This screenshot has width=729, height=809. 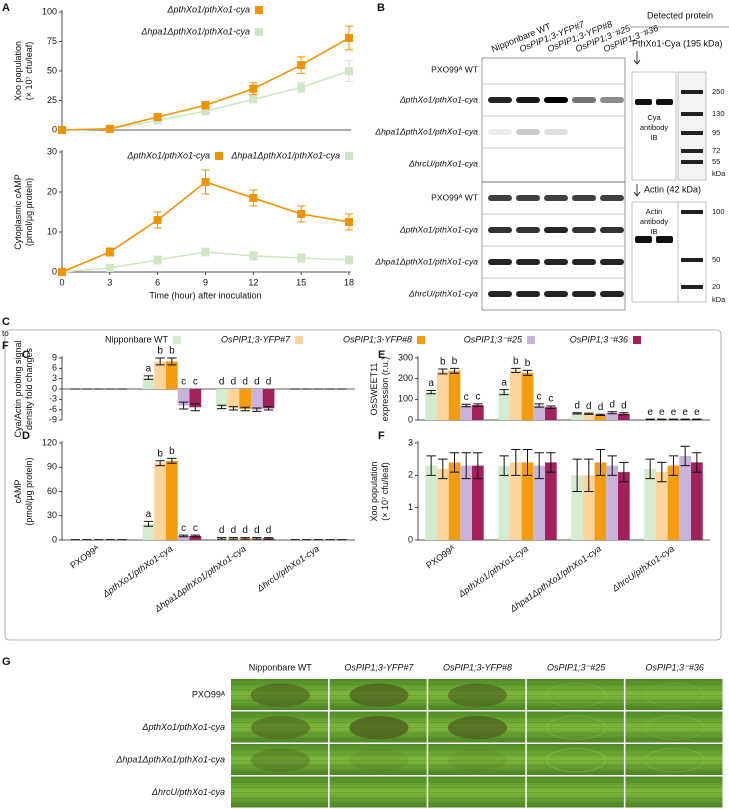 I want to click on x-tick-label: 6, so click(x=157, y=282).